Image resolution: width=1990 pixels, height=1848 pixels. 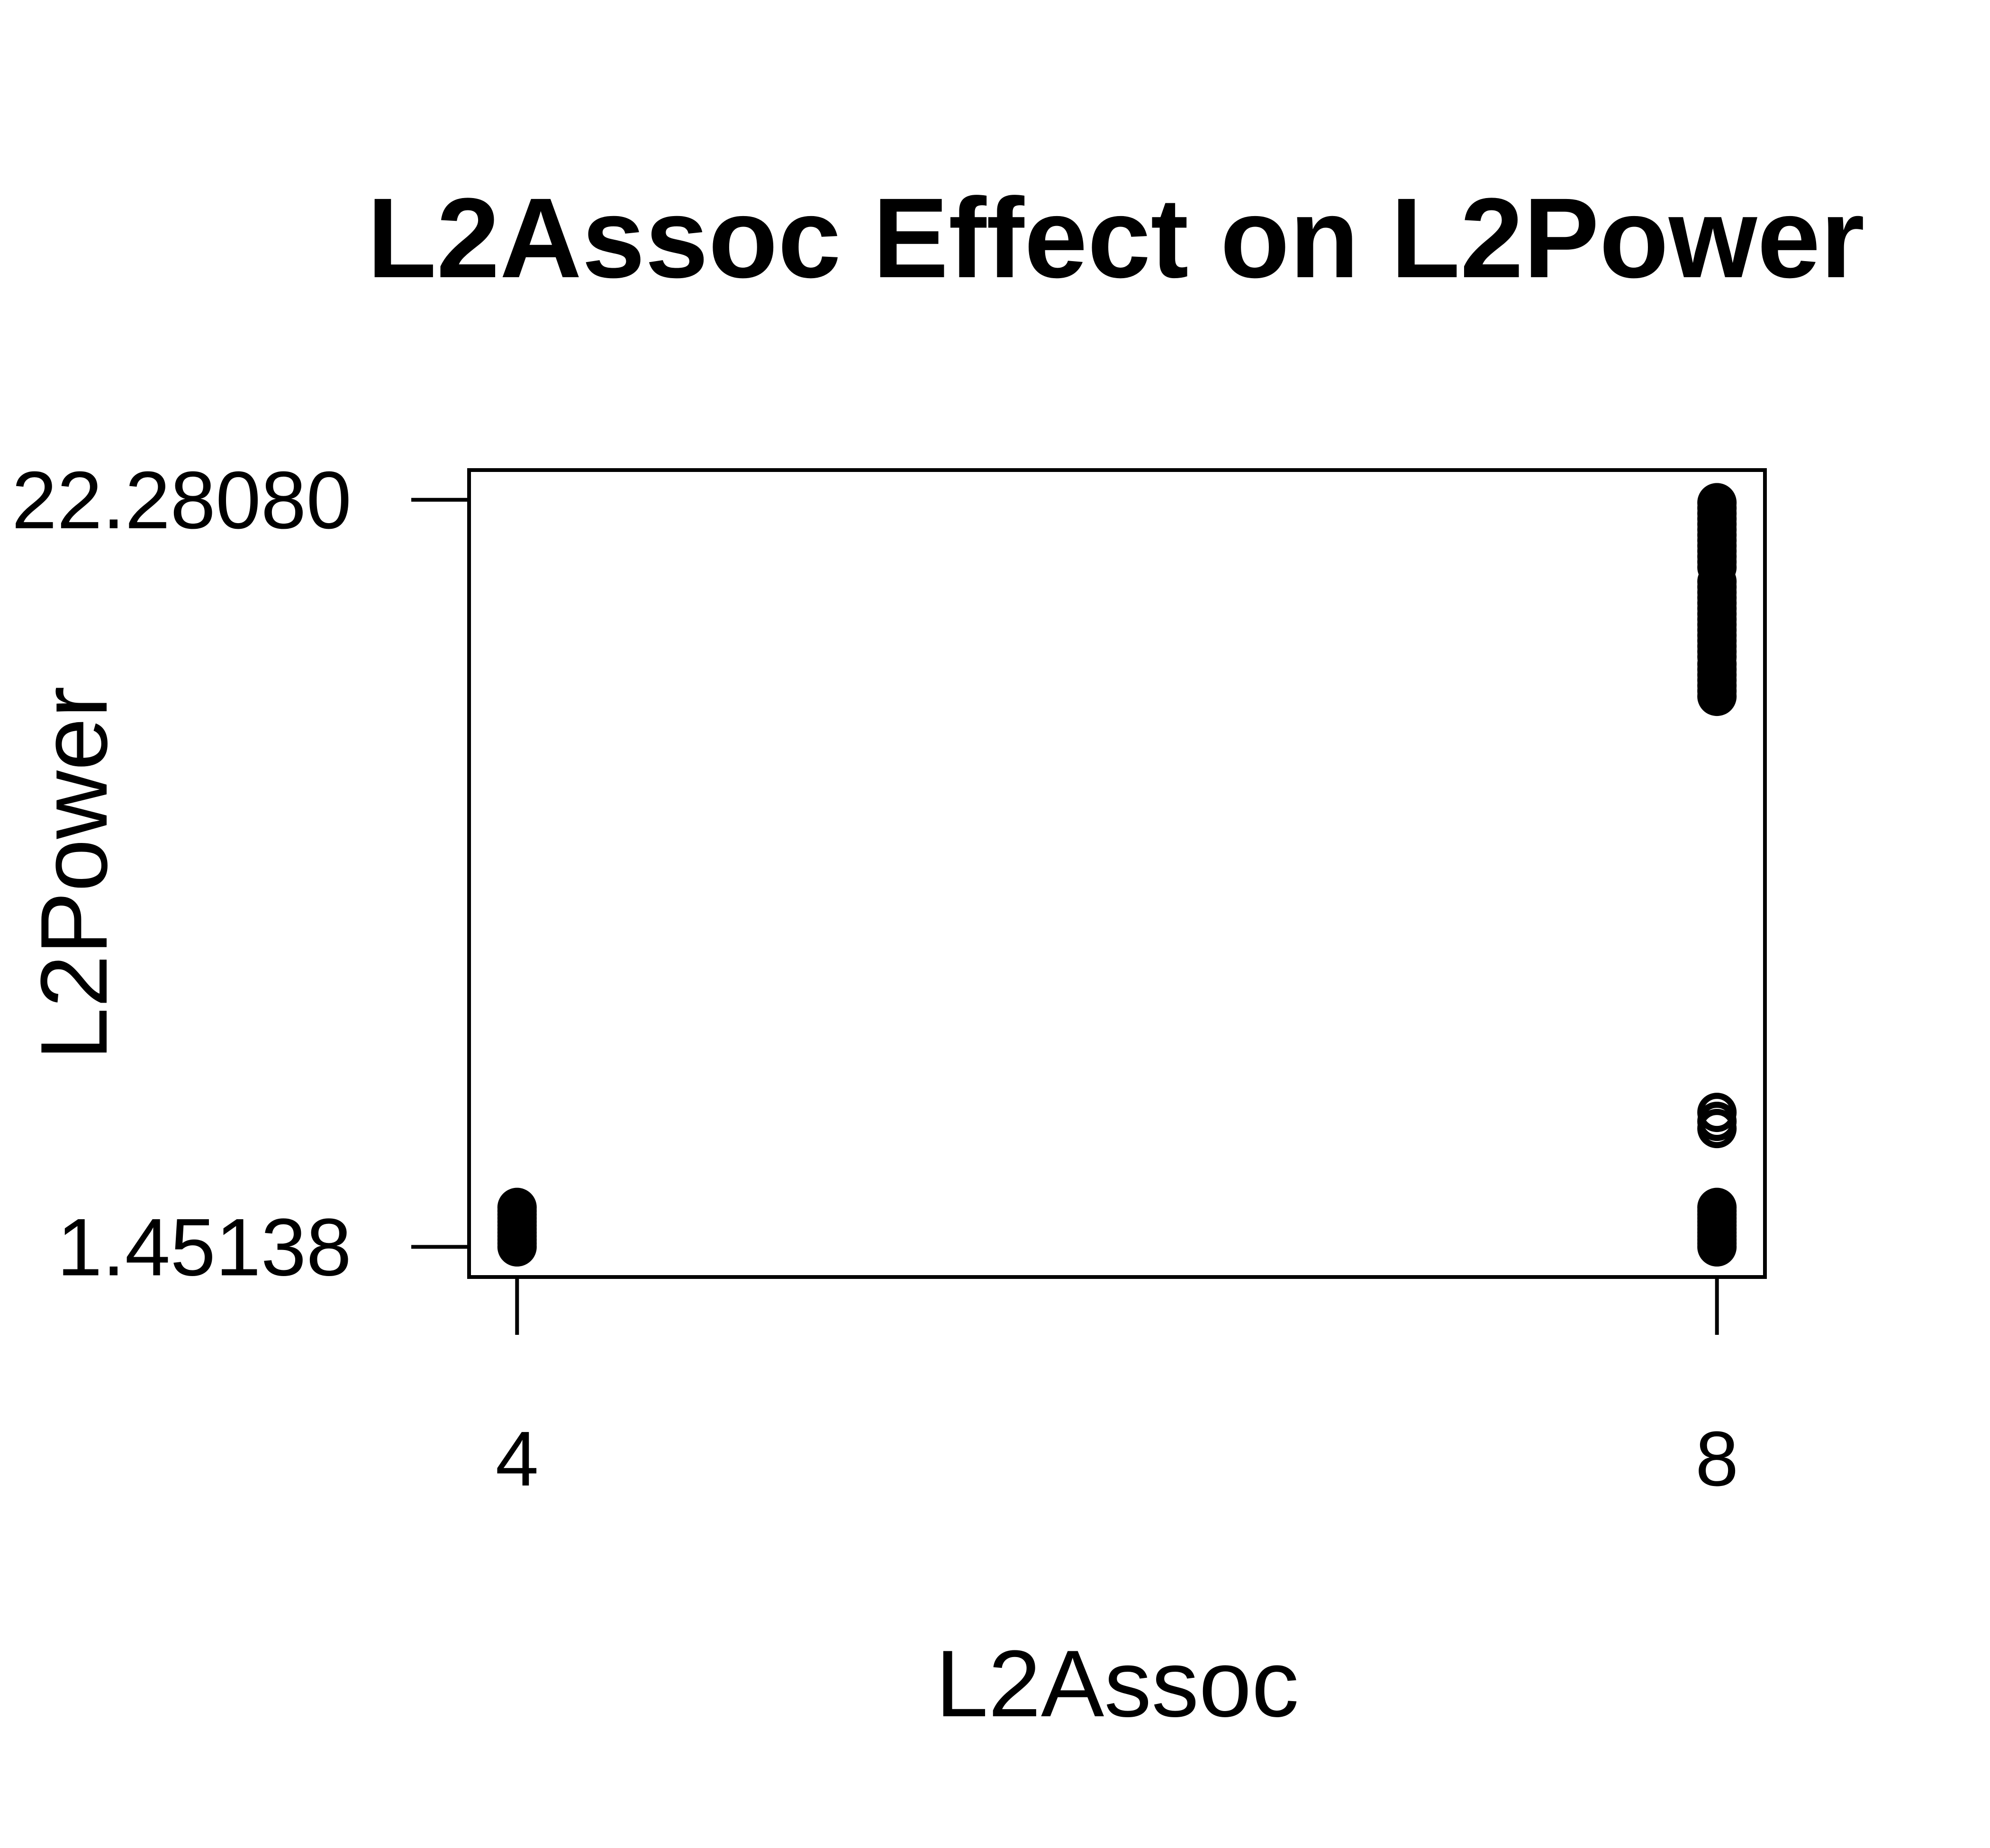 I want to click on chart-title: L2Assoc Effect on L2Power, so click(x=1116, y=237).